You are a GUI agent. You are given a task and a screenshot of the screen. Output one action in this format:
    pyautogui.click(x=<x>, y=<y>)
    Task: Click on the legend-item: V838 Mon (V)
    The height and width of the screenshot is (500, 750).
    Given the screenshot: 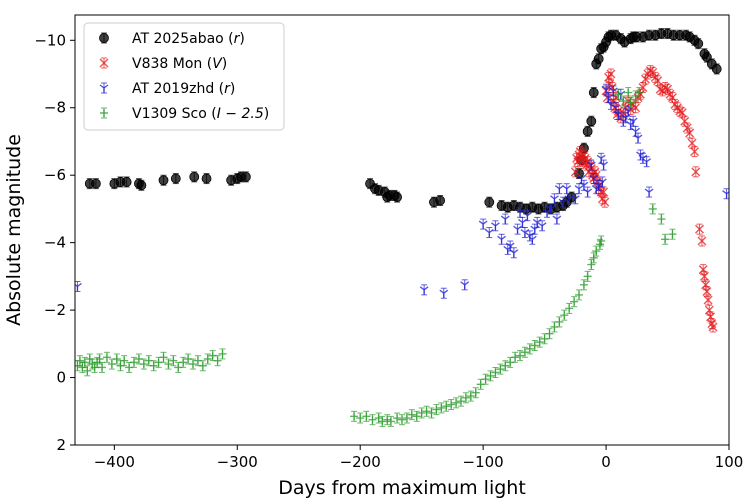 What is the action you would take?
    pyautogui.click(x=163, y=64)
    